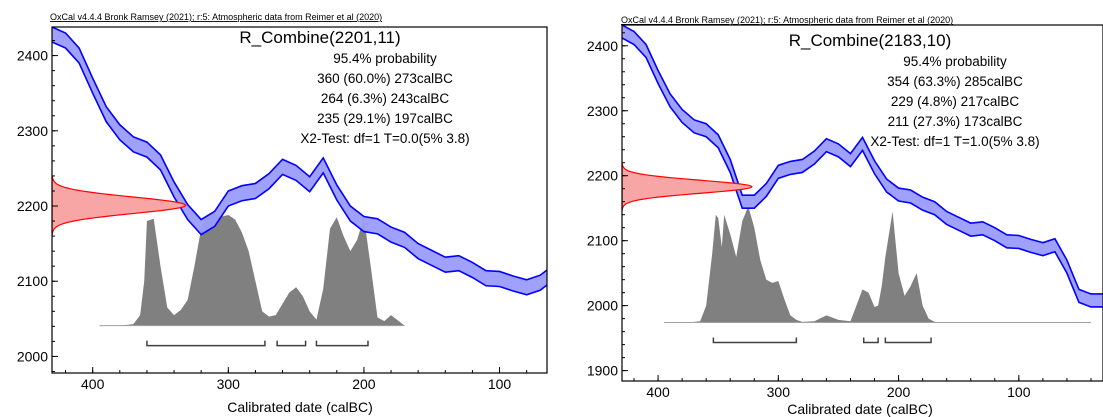 The height and width of the screenshot is (417, 1103). What do you see at coordinates (384, 138) in the screenshot?
I see `summary-line-chi-test: X2-Test: df=1 T=0.0(5% 3.8)` at bounding box center [384, 138].